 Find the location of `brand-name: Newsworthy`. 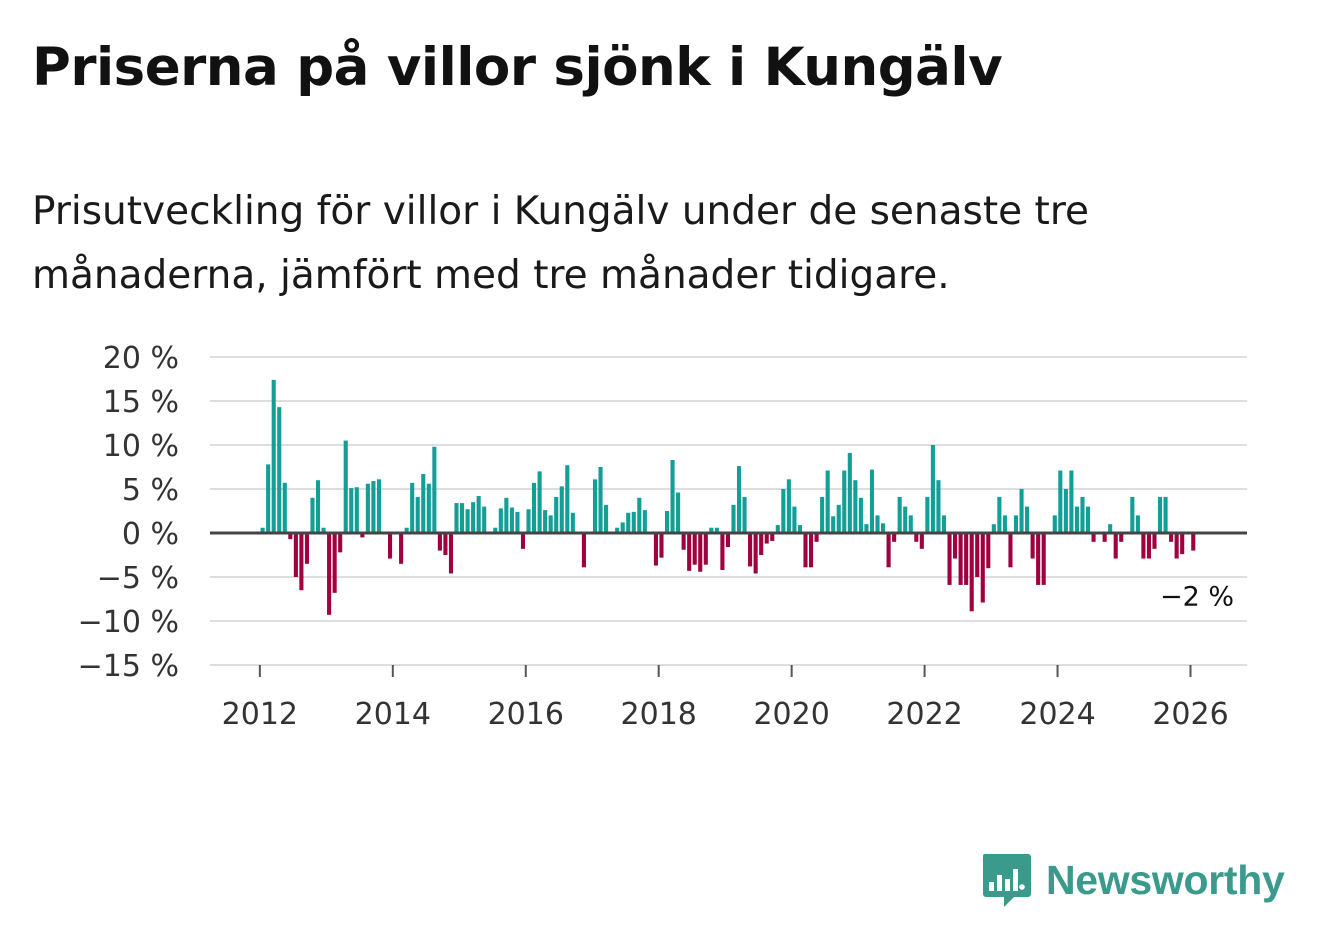

brand-name: Newsworthy is located at coordinates (1165, 879).